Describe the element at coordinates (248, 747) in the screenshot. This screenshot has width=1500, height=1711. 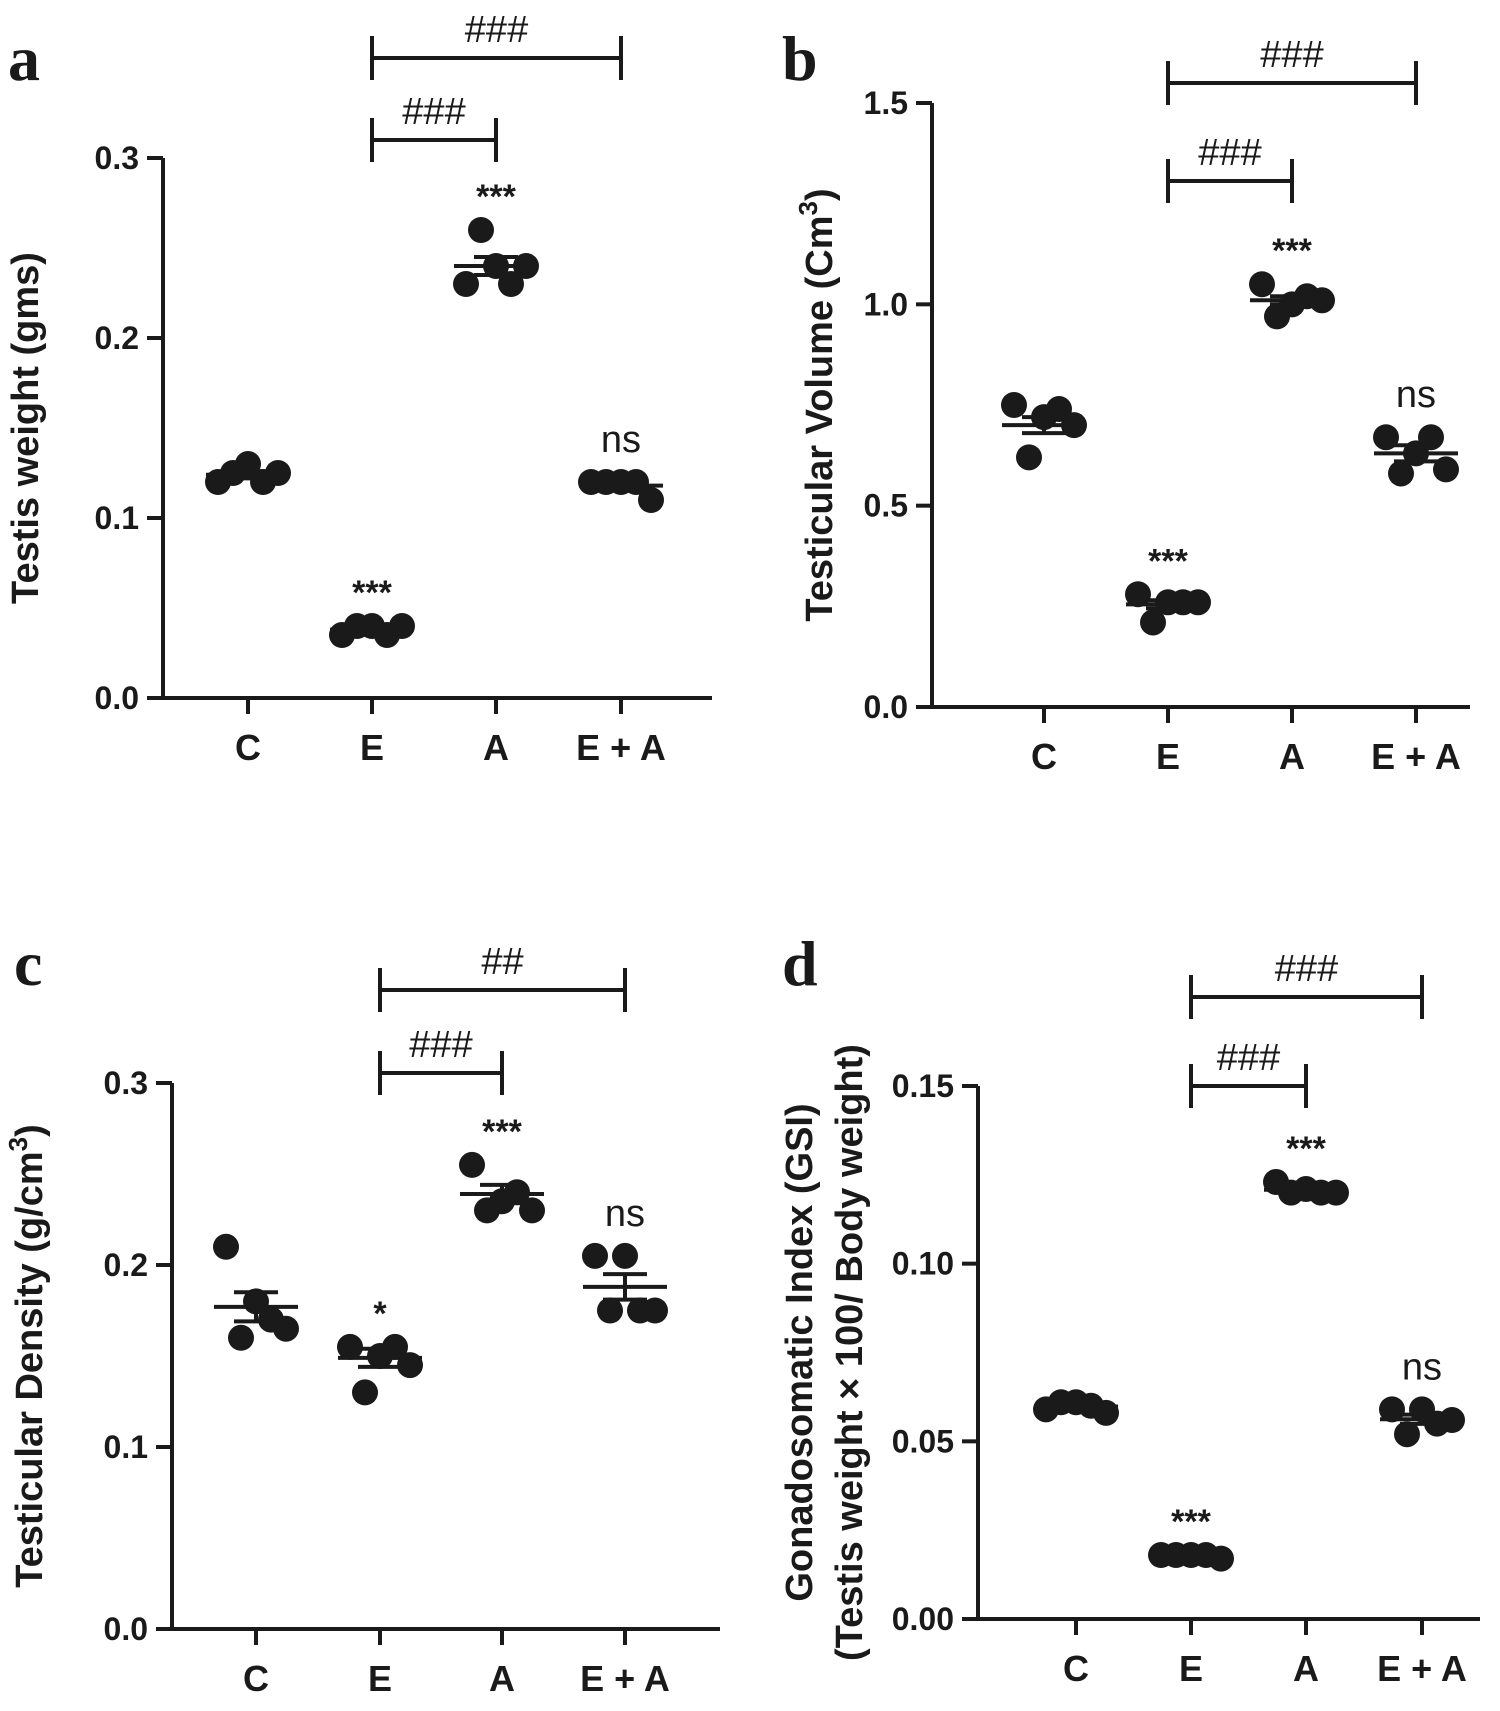
I see `panel-a-category-label: C` at that location.